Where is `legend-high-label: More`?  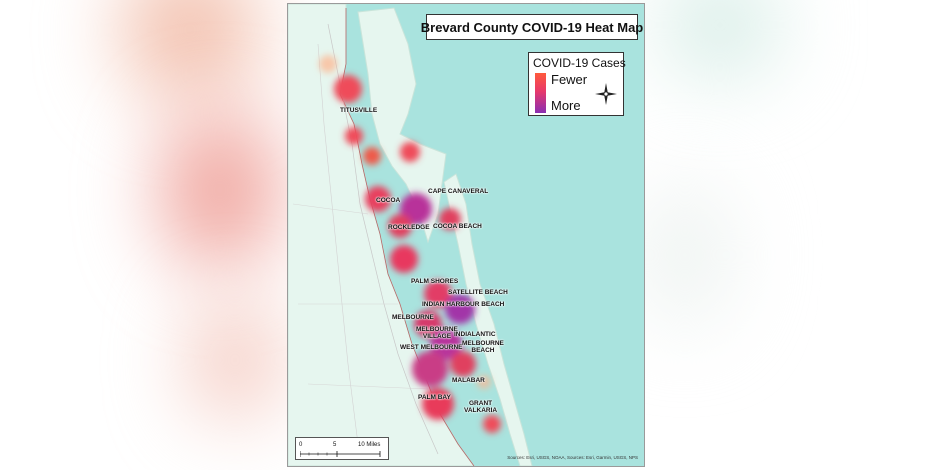 legend-high-label: More is located at coordinates (566, 105).